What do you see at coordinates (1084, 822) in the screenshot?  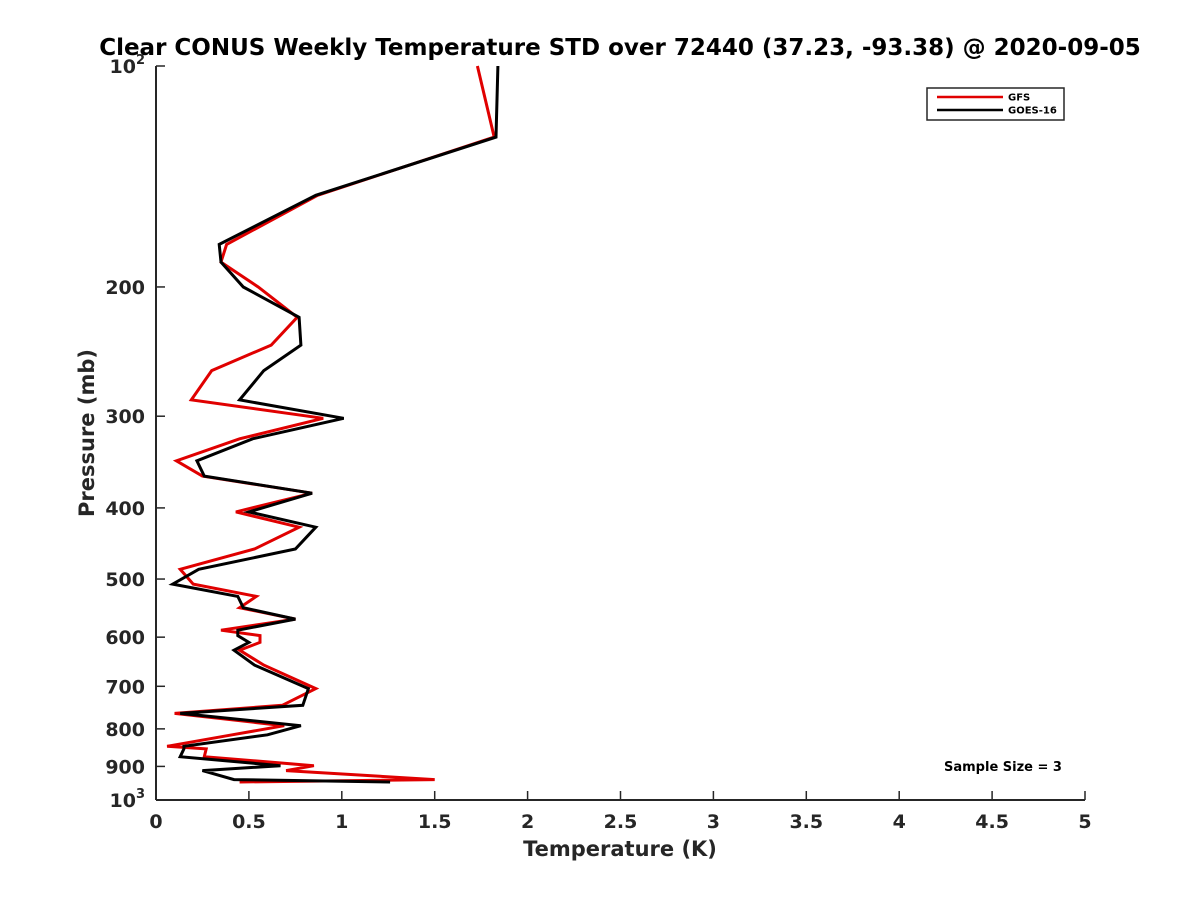 I see `x-tick-label: 5` at bounding box center [1084, 822].